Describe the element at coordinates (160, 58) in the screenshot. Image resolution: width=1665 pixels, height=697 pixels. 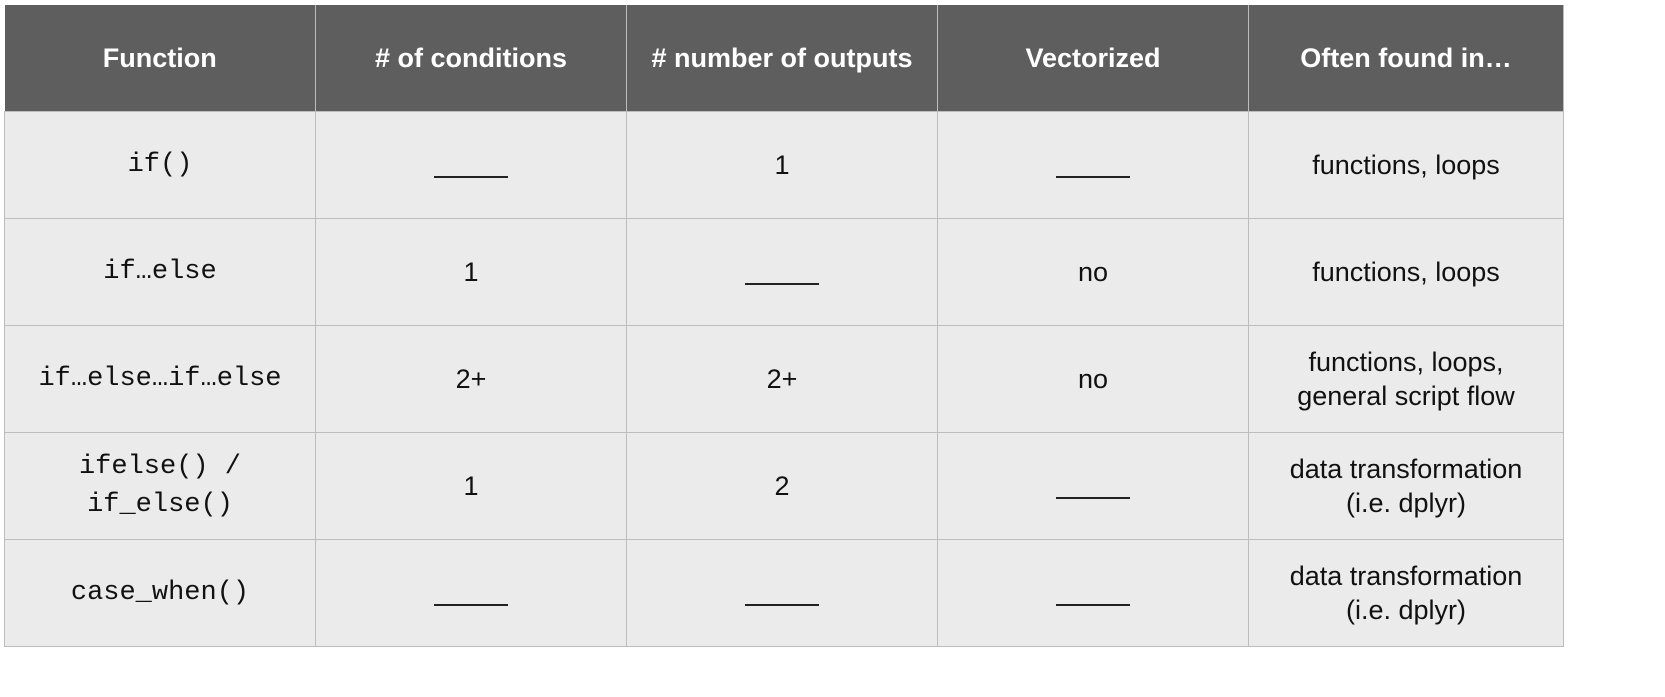
I see `header-function: Function` at that location.